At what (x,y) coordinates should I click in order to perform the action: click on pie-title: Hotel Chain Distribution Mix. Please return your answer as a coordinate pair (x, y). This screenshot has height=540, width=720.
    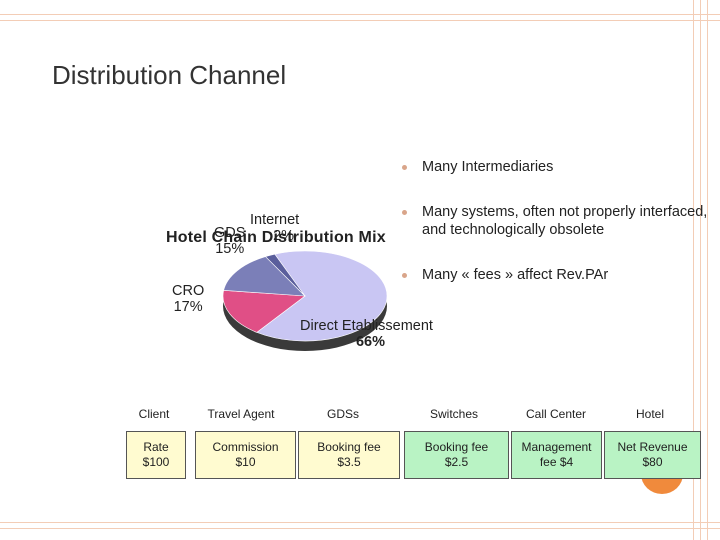
    Looking at the image, I should click on (276, 237).